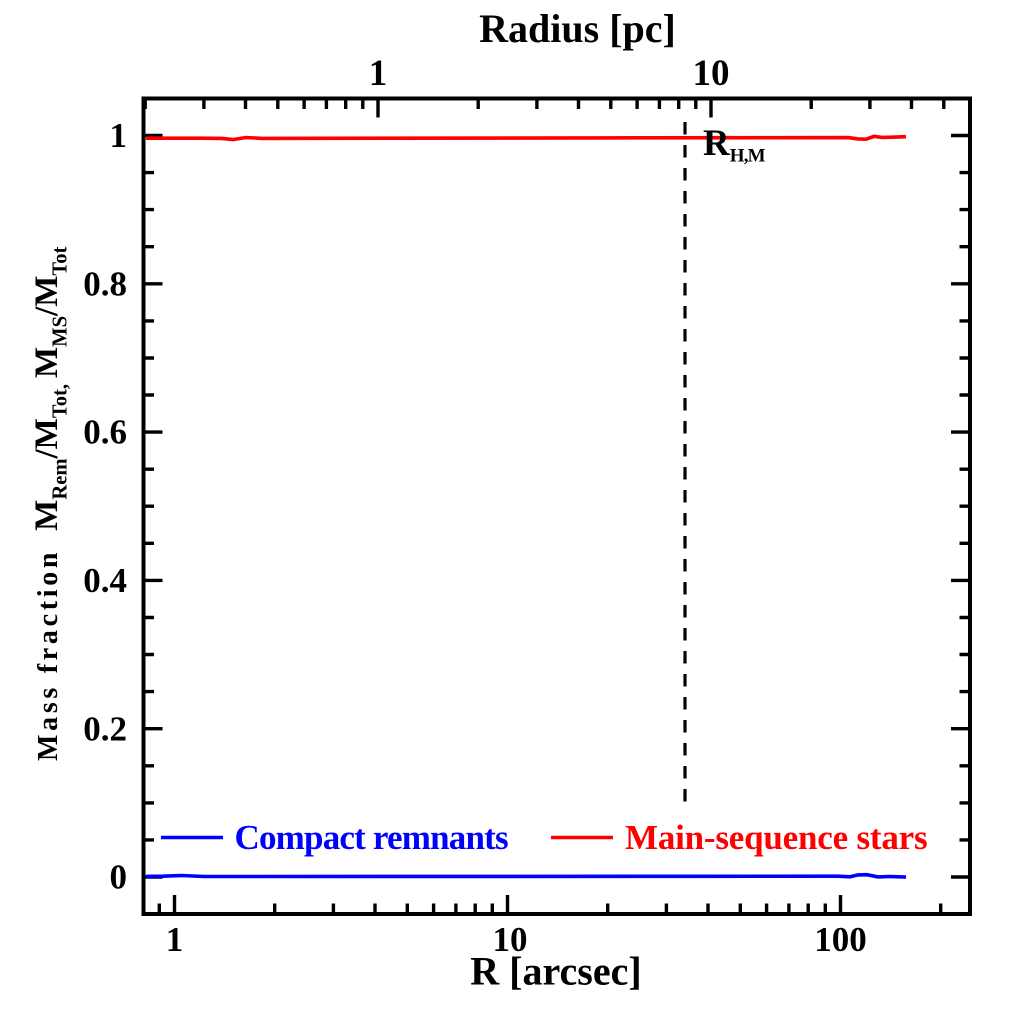 This screenshot has width=1024, height=1024. Describe the element at coordinates (105, 728) in the screenshot. I see `svg-text: 0.2` at that location.